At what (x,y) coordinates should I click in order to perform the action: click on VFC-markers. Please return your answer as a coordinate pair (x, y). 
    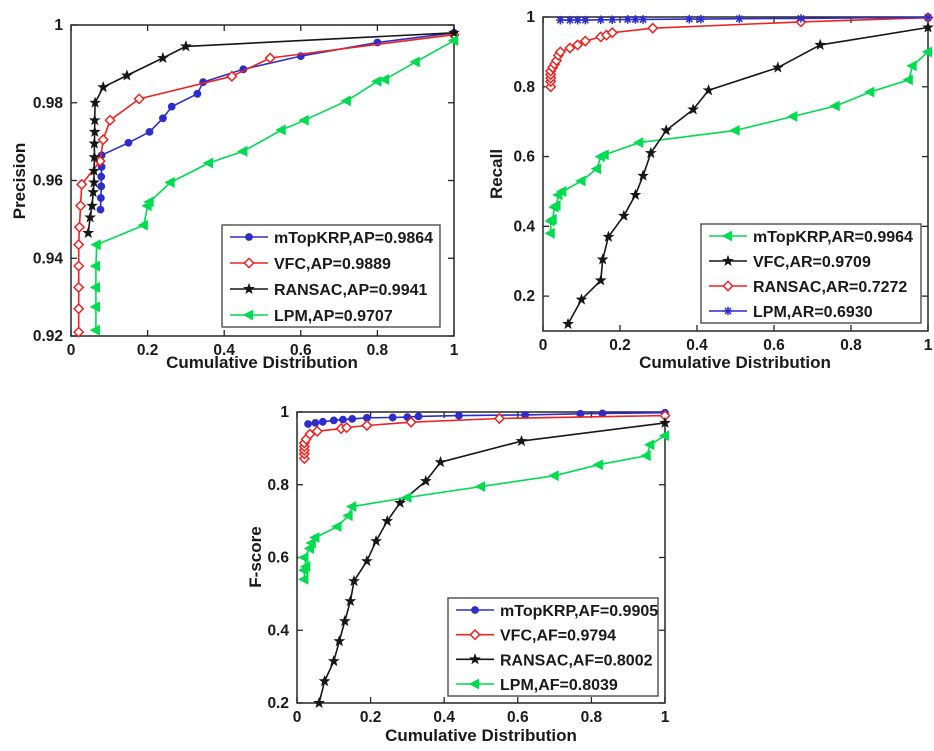
    Looking at the image, I should click on (484, 437).